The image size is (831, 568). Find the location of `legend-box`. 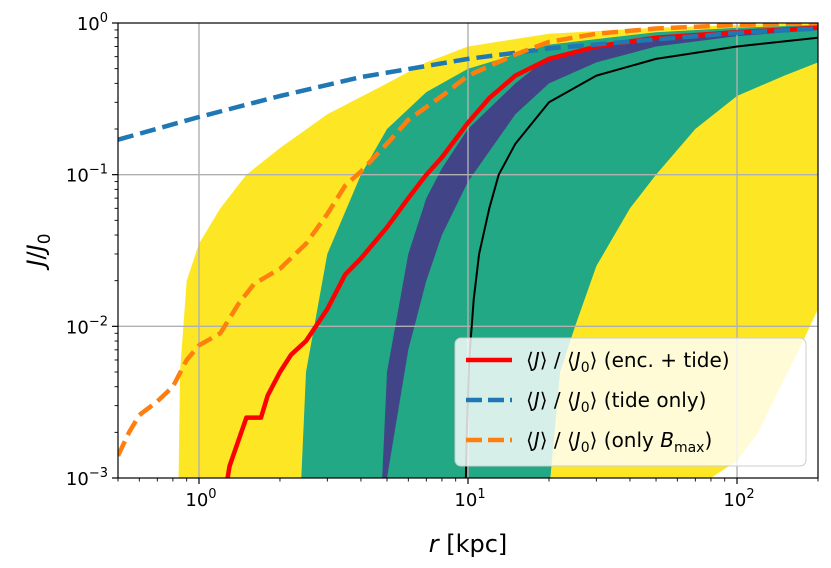

legend-box is located at coordinates (630, 402).